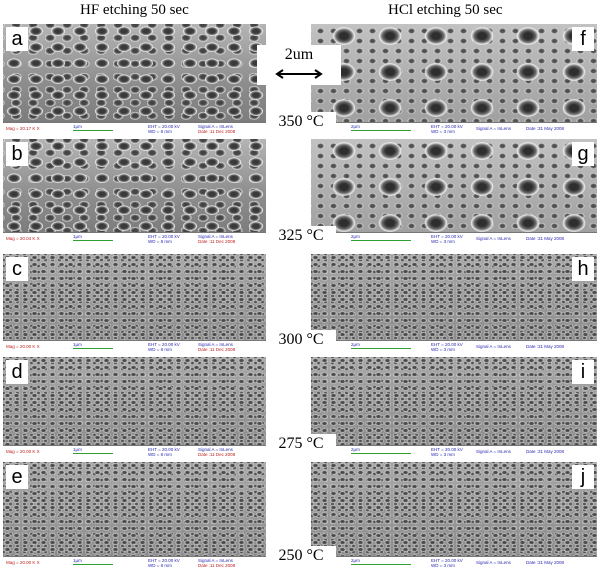 Image resolution: width=600 pixels, height=572 pixels. I want to click on panel-label: j, so click(583, 477).